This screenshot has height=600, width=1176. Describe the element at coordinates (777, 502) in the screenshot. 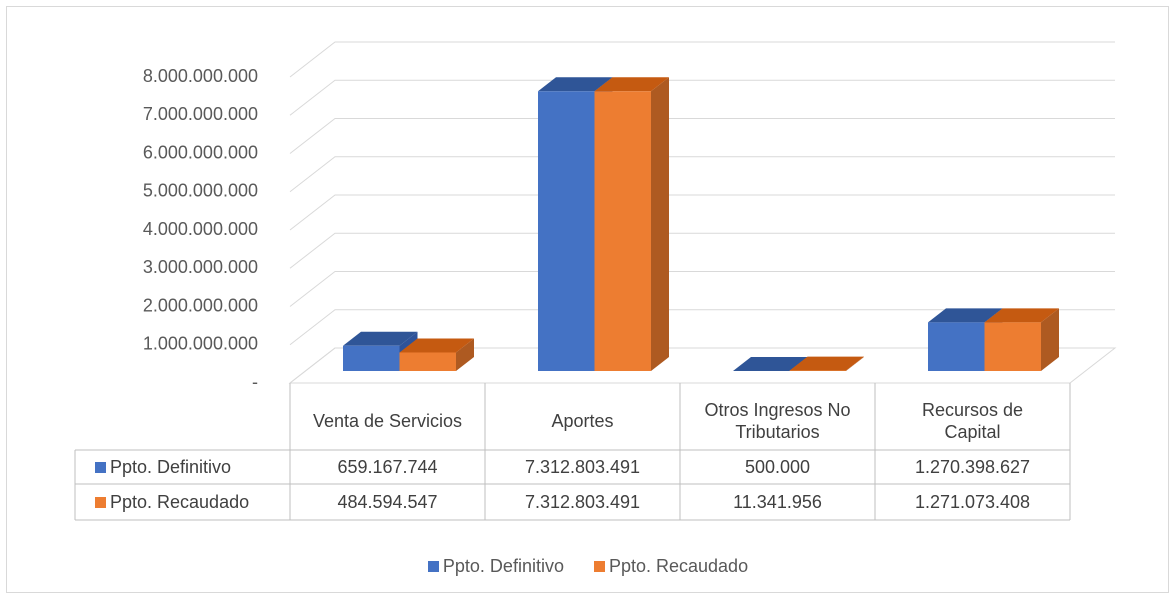

I see `table-value: 11.341.956` at that location.